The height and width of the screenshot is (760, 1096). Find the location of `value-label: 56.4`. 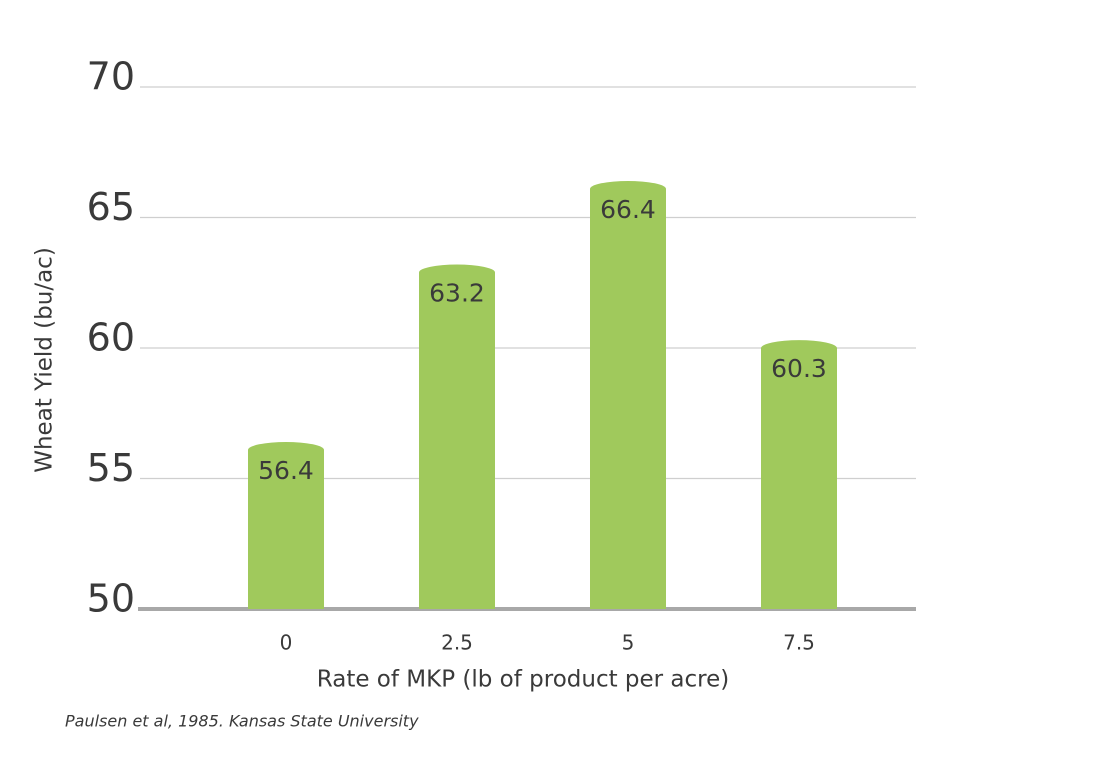

value-label: 56.4 is located at coordinates (286, 470).